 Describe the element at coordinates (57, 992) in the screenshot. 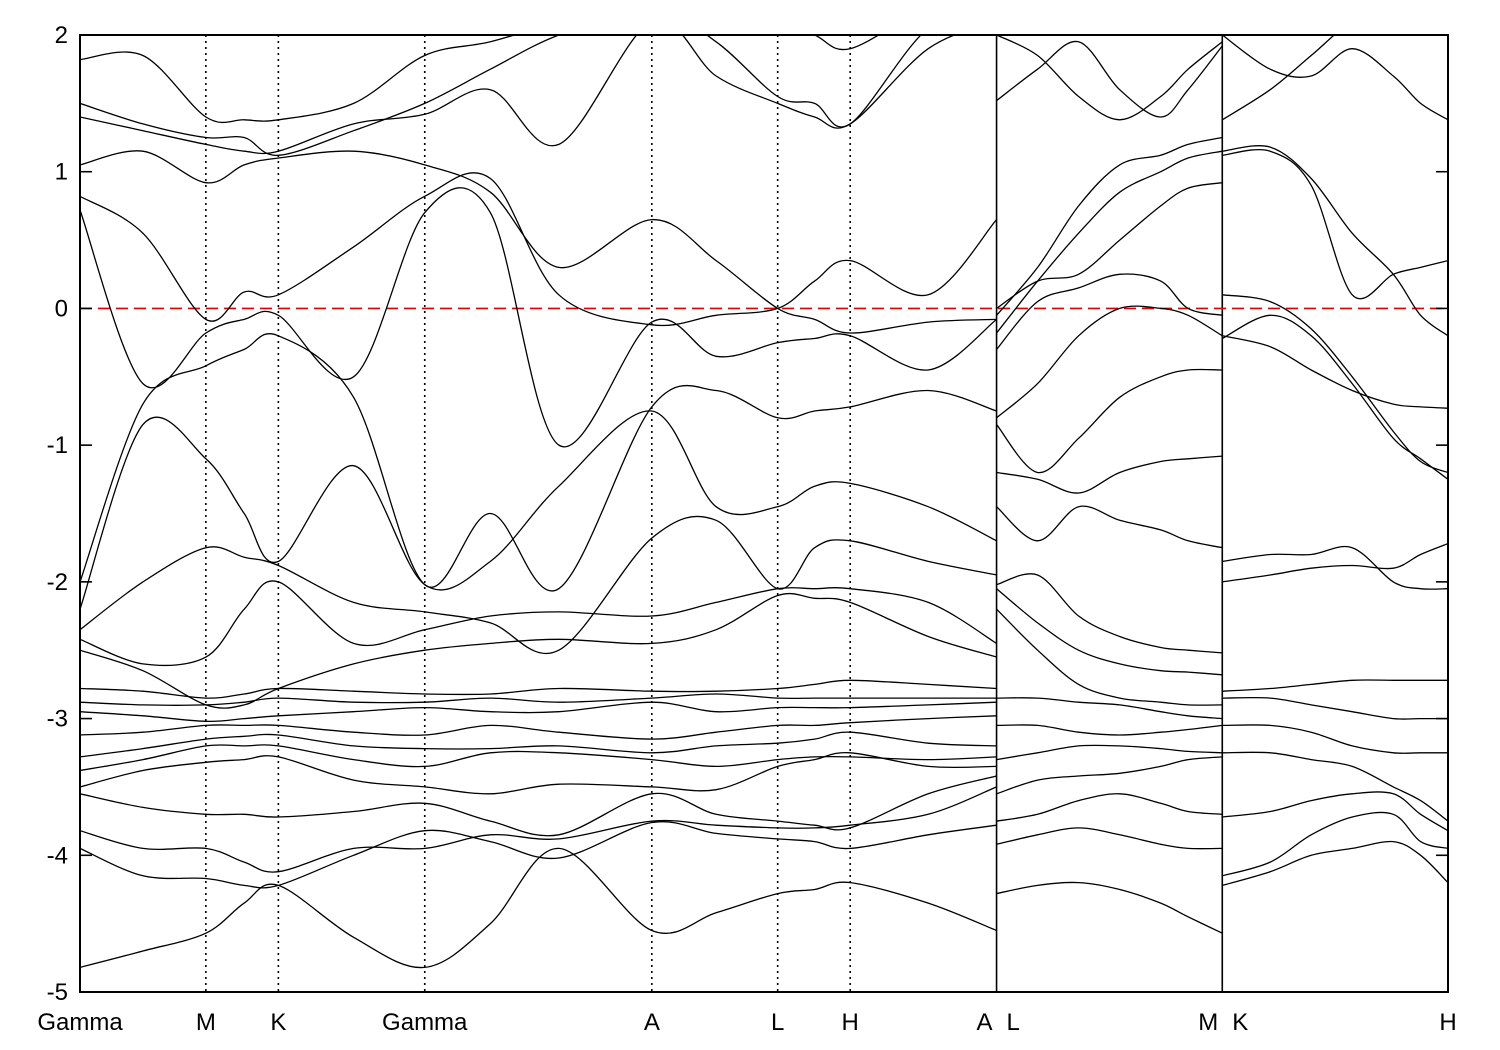

I see `y-tick-label: -5` at that location.